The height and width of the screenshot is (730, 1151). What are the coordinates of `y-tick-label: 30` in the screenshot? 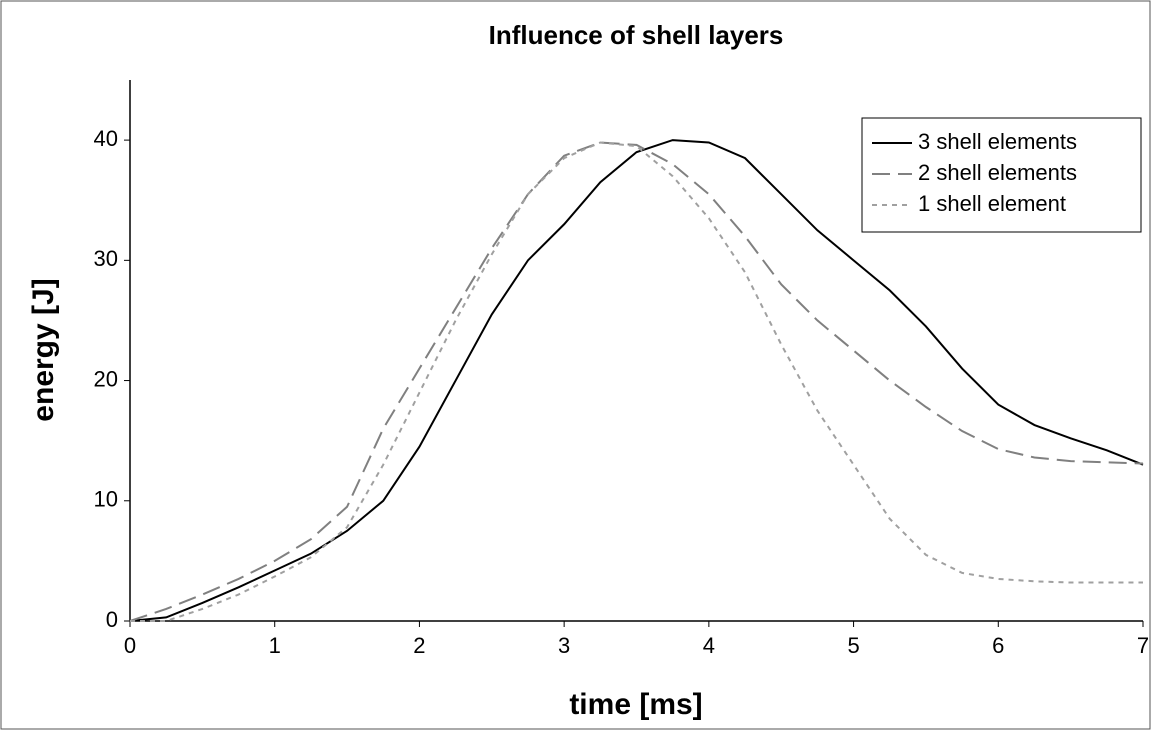 It's located at (106, 258).